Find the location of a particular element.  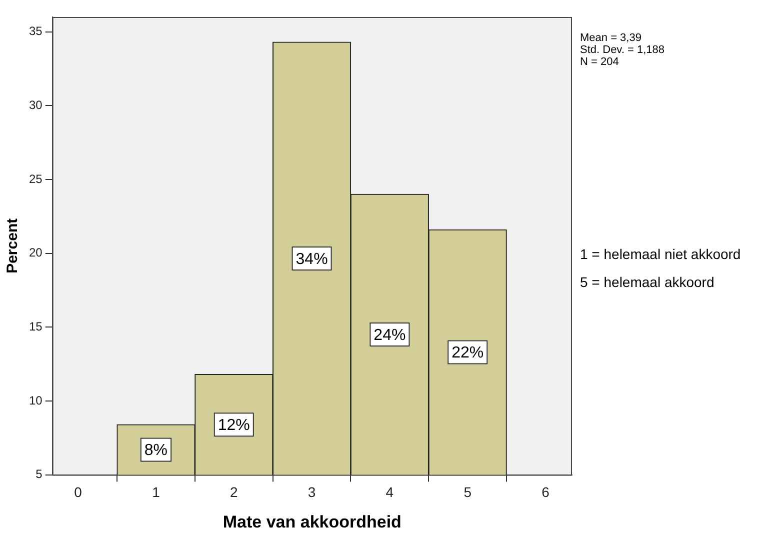

y-tick-label: 35 is located at coordinates (35, 31).